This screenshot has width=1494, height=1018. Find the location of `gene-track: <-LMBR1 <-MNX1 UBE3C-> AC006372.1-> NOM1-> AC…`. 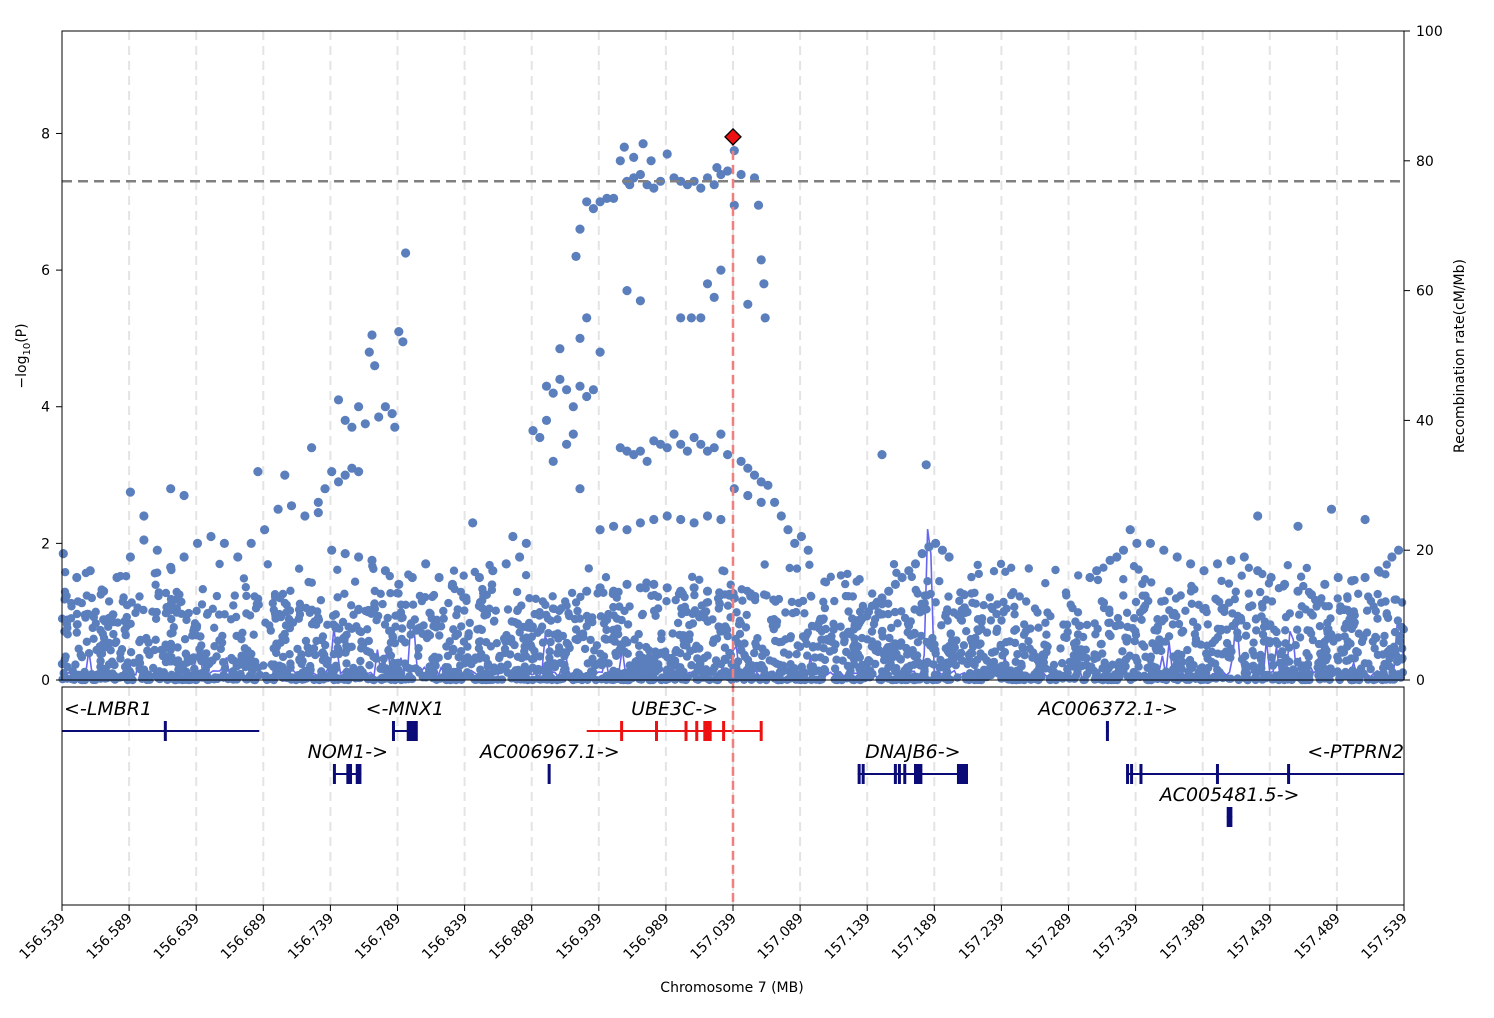

gene-track: <-LMBR1 <-MNX1 UBE3C-> AC006372.1-> NOM1-> AC… is located at coordinates (733, 762).